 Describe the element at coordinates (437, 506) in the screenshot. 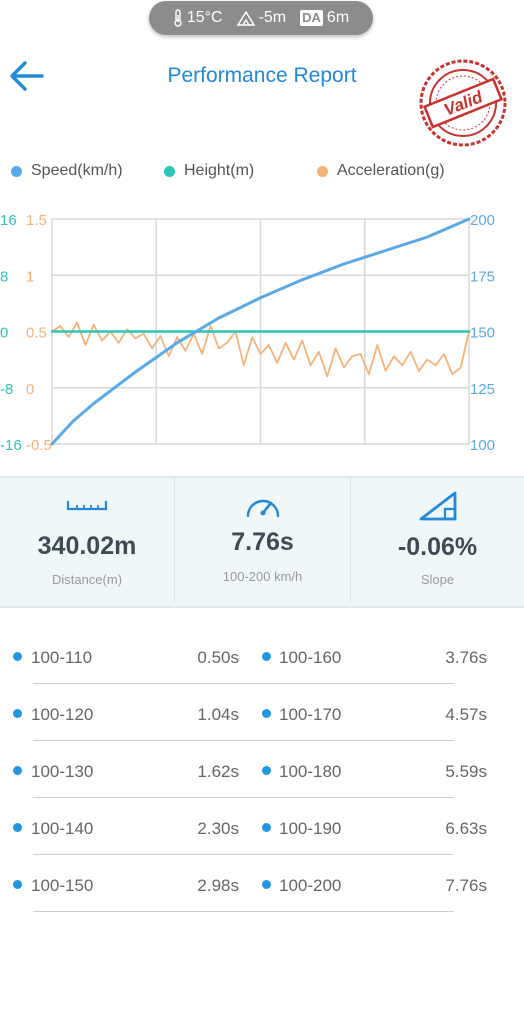

I see `slope-icon` at that location.